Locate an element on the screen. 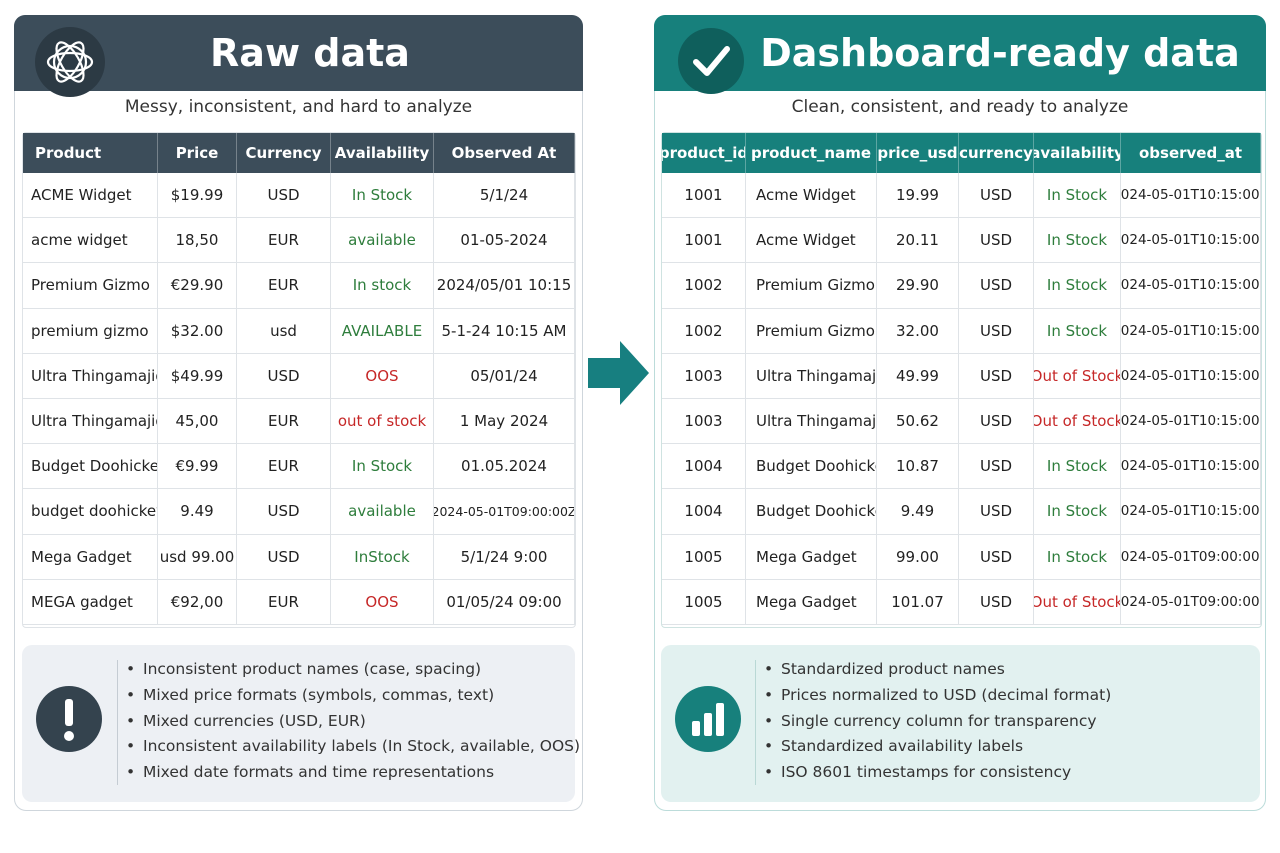  table-cell: available is located at coordinates (382, 241).